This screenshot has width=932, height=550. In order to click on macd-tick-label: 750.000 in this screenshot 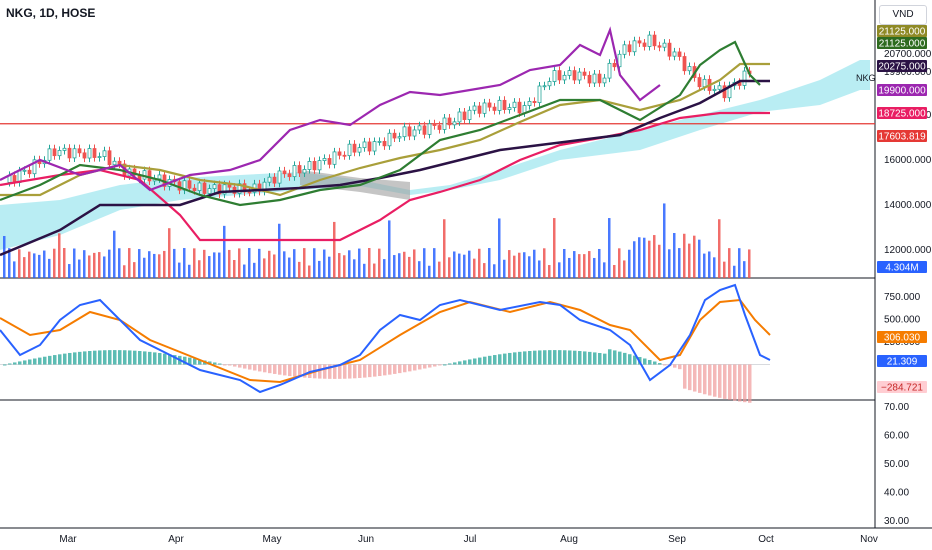, I will do `click(902, 297)`.